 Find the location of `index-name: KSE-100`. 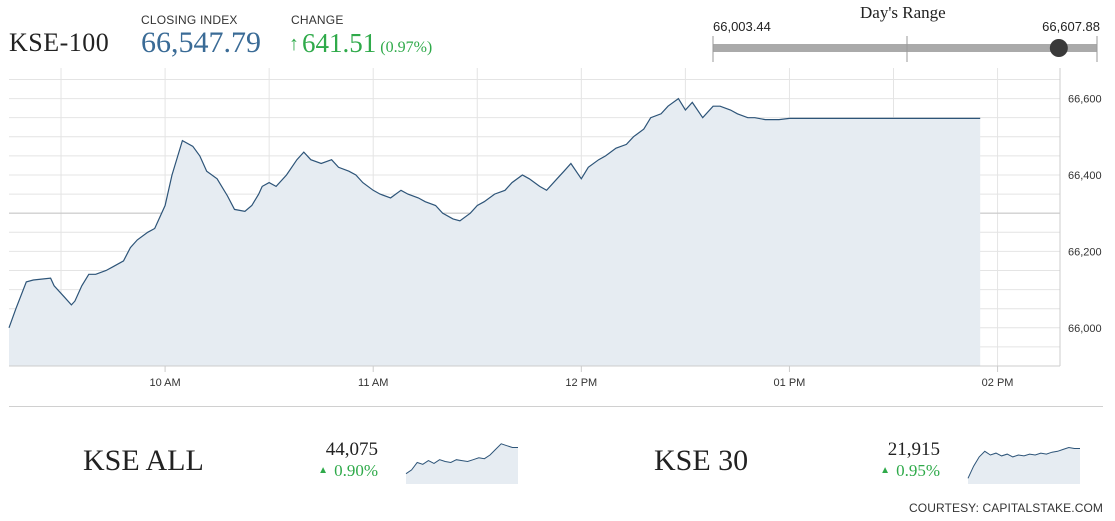

index-name: KSE-100 is located at coordinates (59, 42).